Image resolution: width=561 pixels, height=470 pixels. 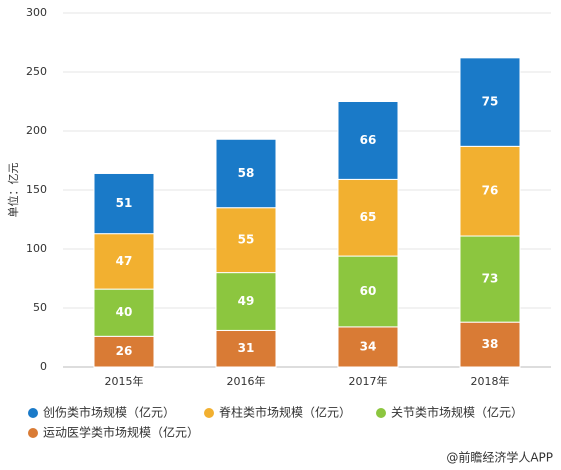 I want to click on value-label: 75, so click(x=490, y=102).